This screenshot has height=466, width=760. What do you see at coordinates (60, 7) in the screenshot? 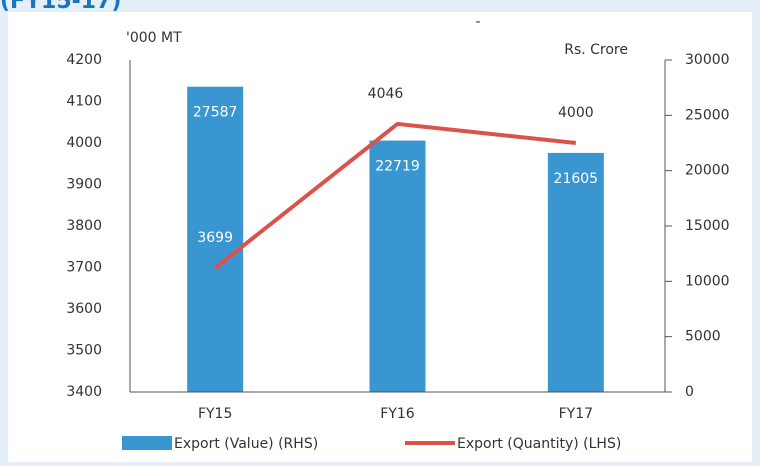
I see `chart-title: (FY15-17)` at bounding box center [60, 7].